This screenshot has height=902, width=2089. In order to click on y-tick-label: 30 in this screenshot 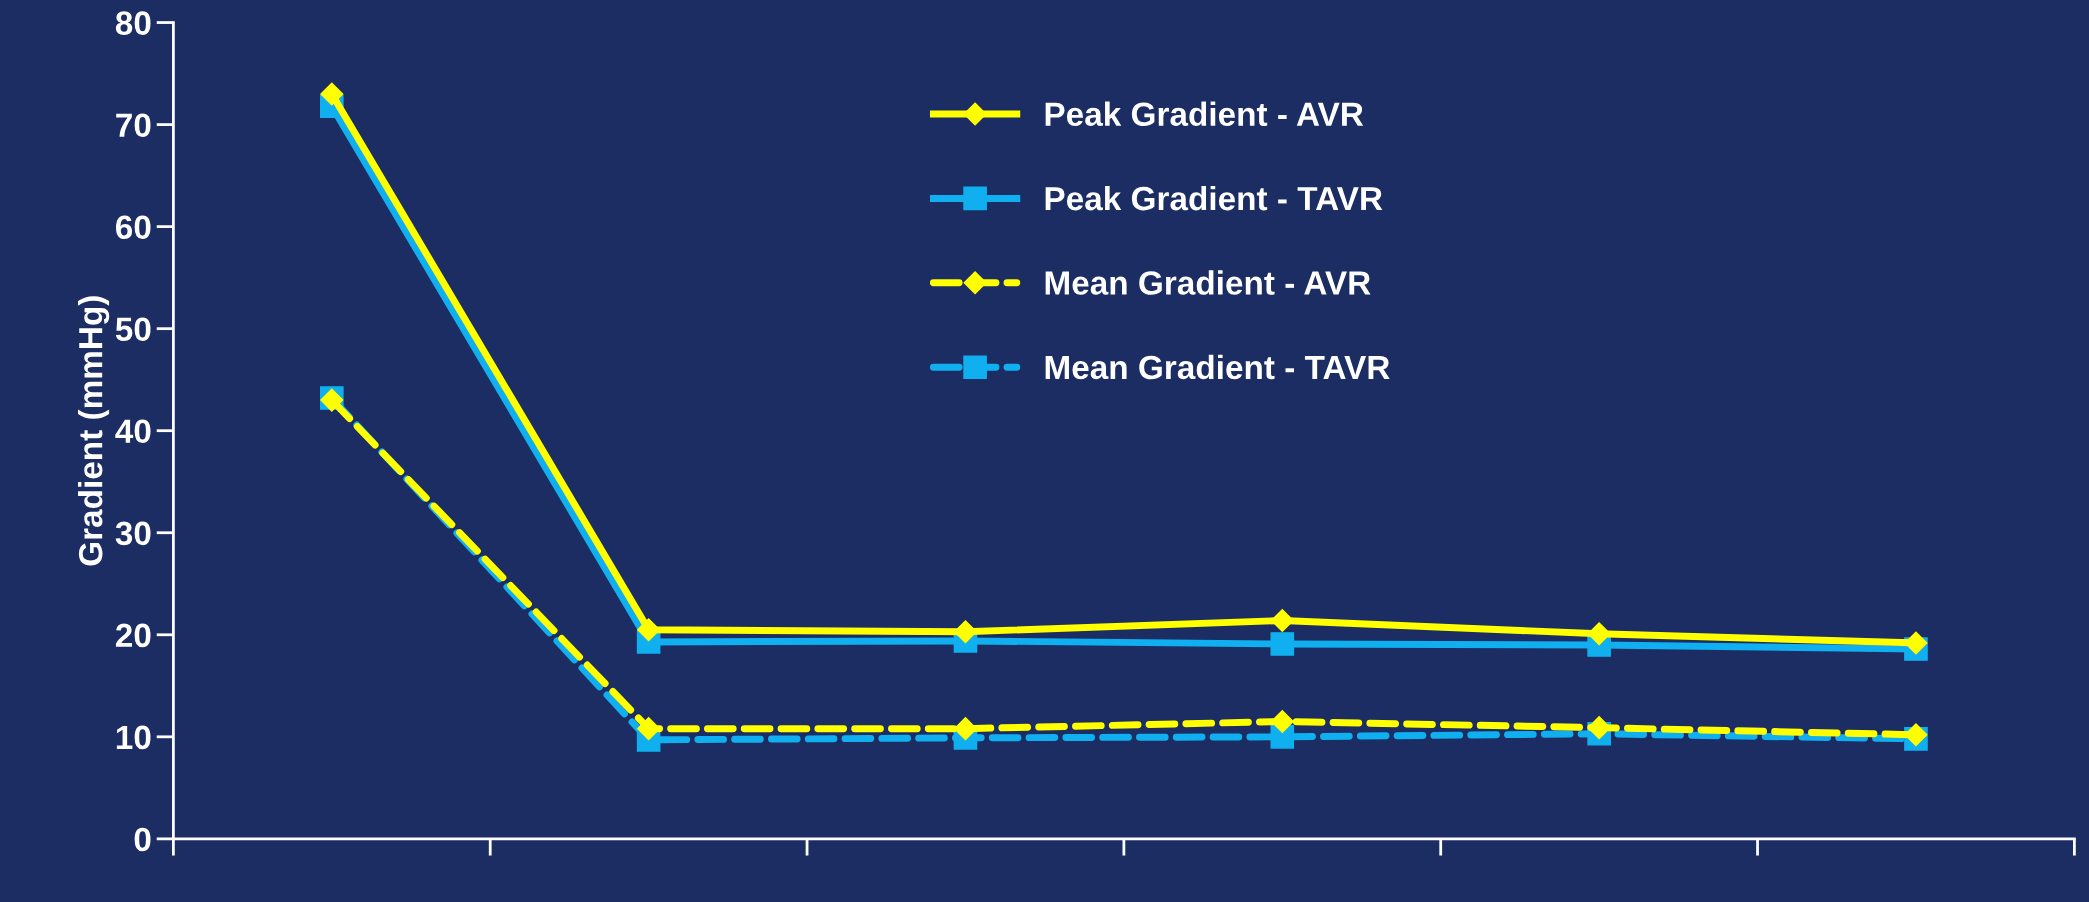, I will do `click(133, 533)`.